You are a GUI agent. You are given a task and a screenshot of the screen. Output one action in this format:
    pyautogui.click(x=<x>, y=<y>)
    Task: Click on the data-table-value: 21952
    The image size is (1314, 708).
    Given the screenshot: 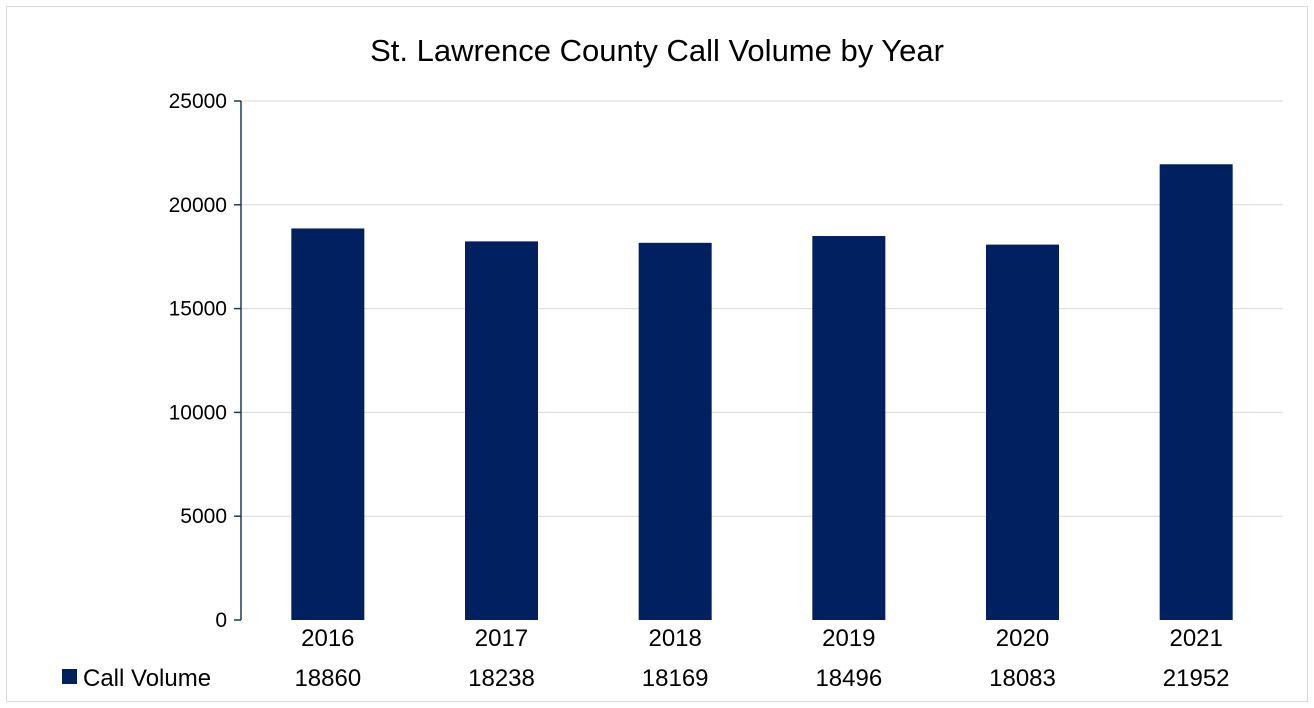 What is the action you would take?
    pyautogui.click(x=1196, y=678)
    